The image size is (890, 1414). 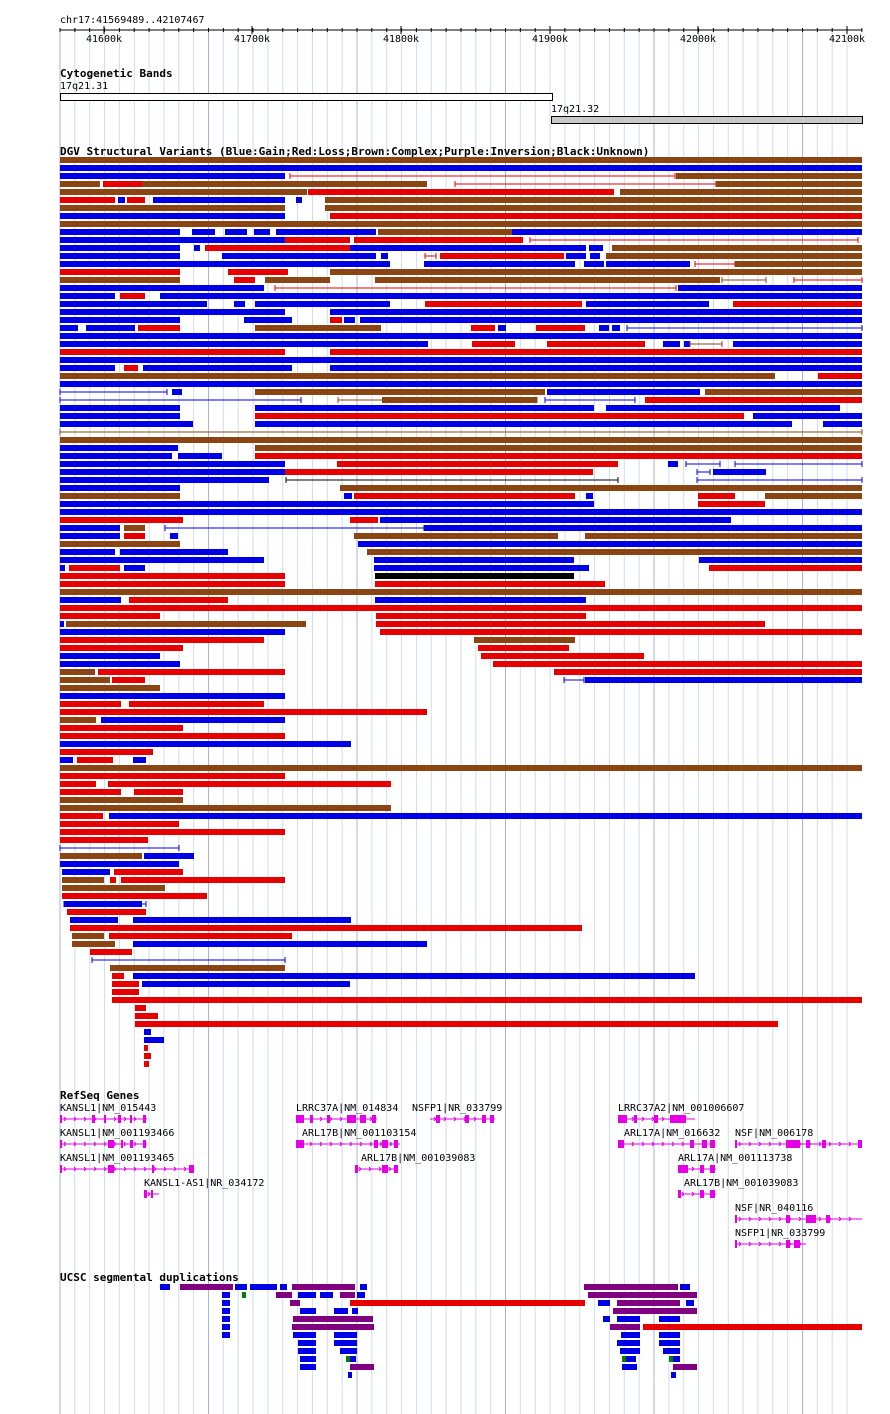 I want to click on segdups-title: UCSC segmental duplications, so click(x=149, y=1277).